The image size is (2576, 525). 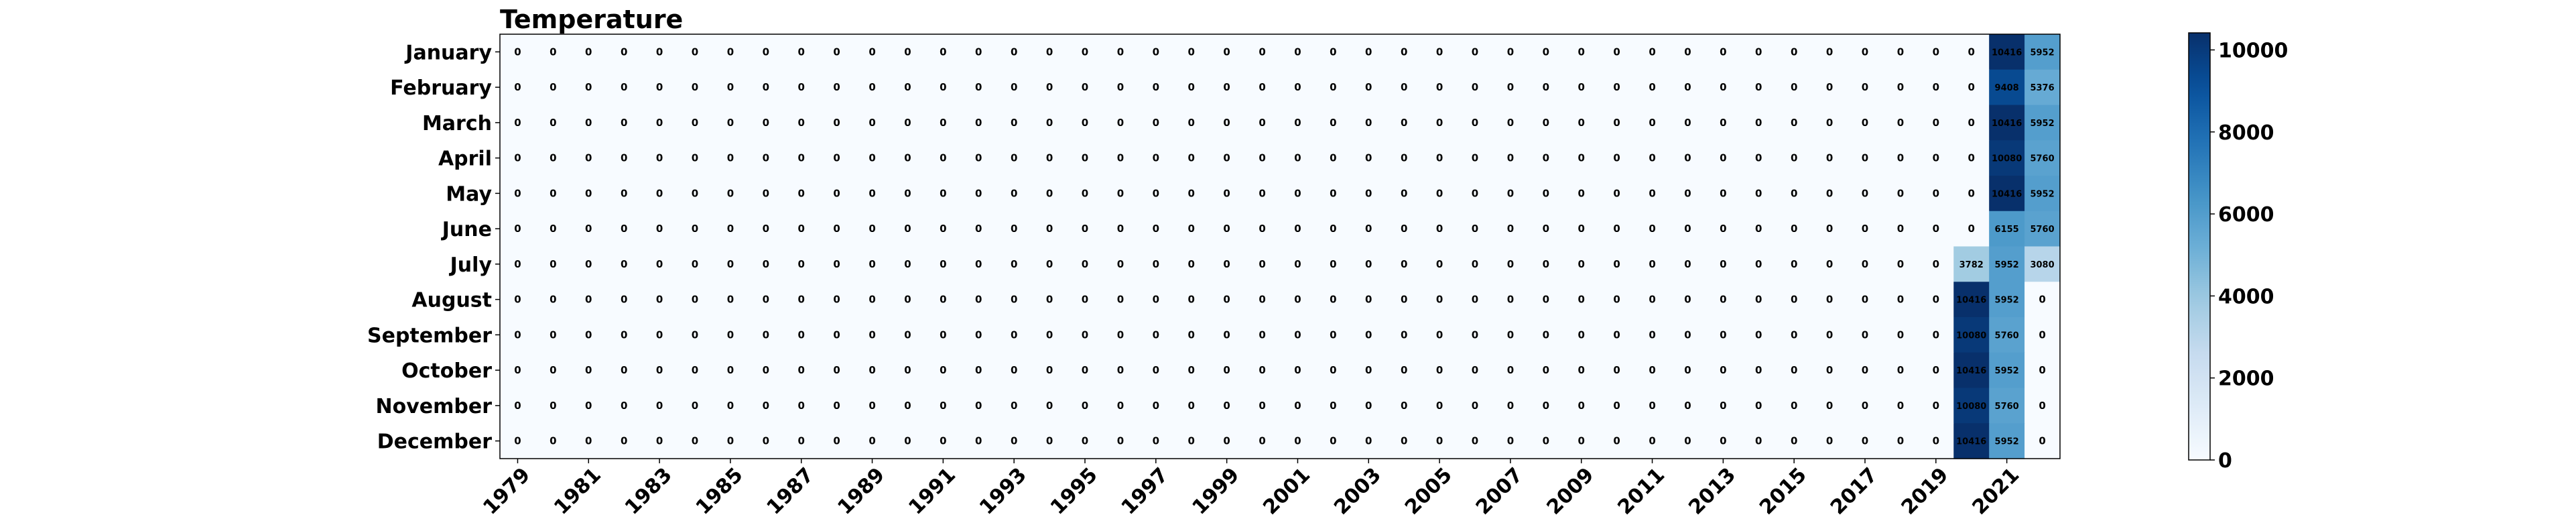 I want to click on x-tick-label: 2011, so click(x=1641, y=491).